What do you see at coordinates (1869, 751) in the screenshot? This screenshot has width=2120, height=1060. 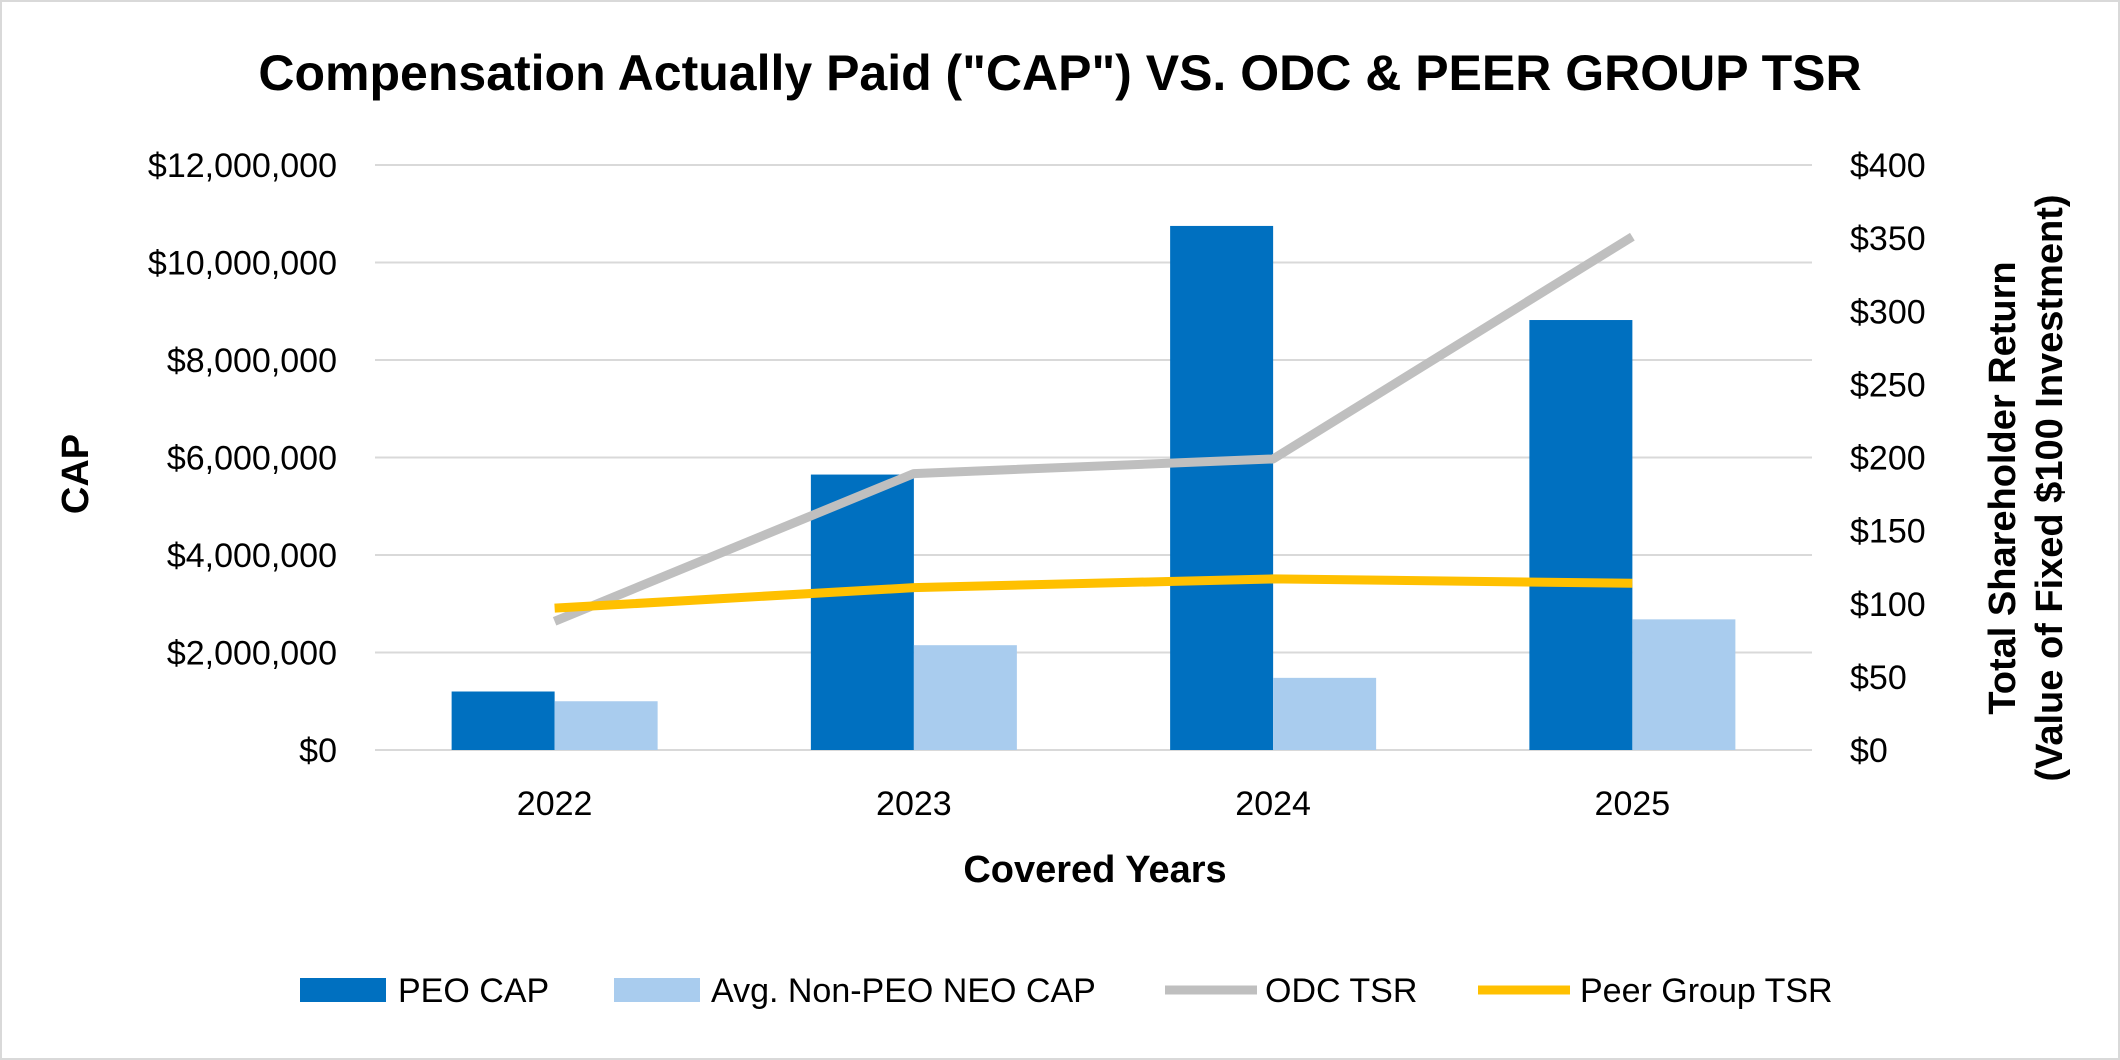 I see `y-right-tick-label: $0` at bounding box center [1869, 751].